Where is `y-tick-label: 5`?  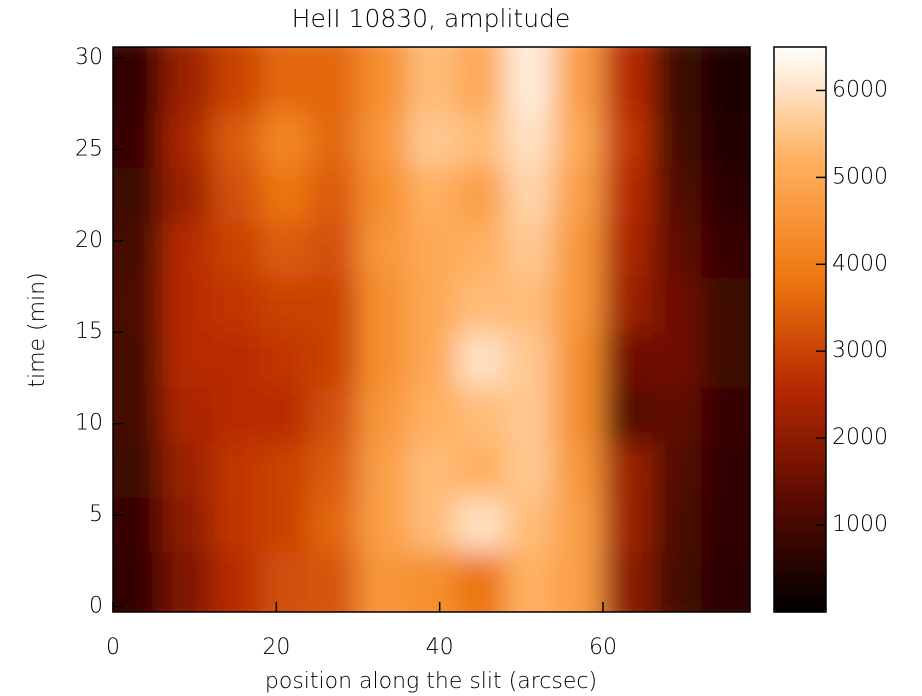 y-tick-label: 5 is located at coordinates (96, 514).